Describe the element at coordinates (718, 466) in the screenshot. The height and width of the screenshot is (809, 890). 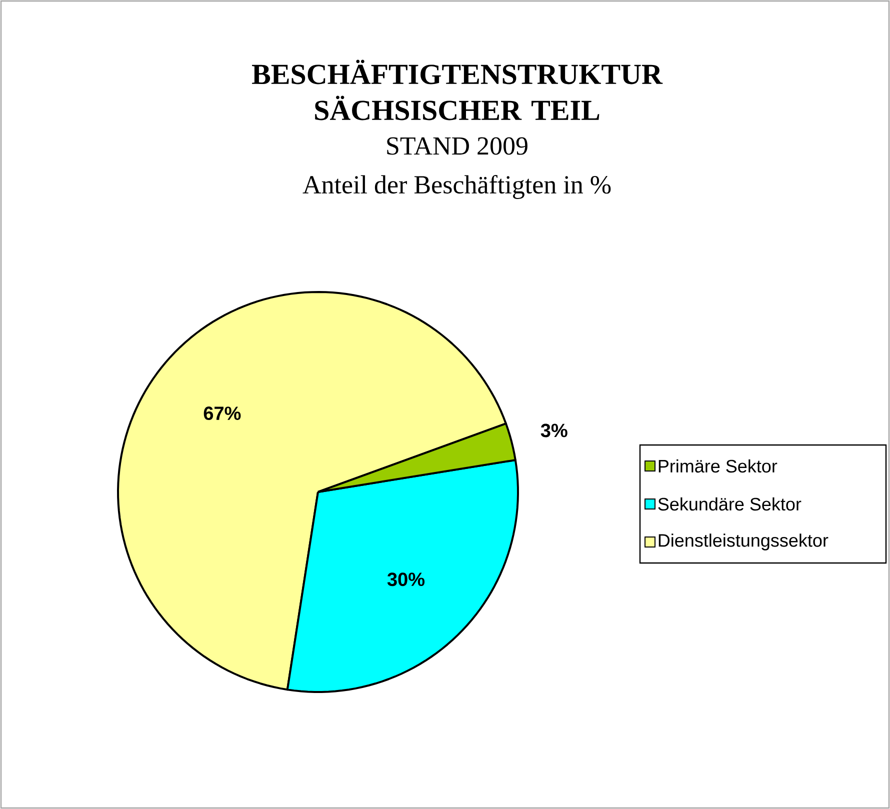
I see `legend-label: Primäre Sektor` at that location.